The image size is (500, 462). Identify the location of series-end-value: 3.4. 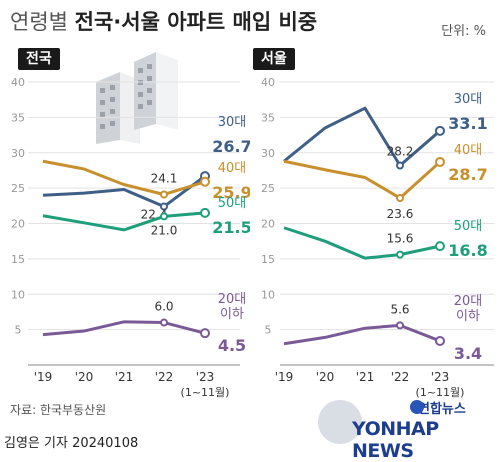
(468, 353).